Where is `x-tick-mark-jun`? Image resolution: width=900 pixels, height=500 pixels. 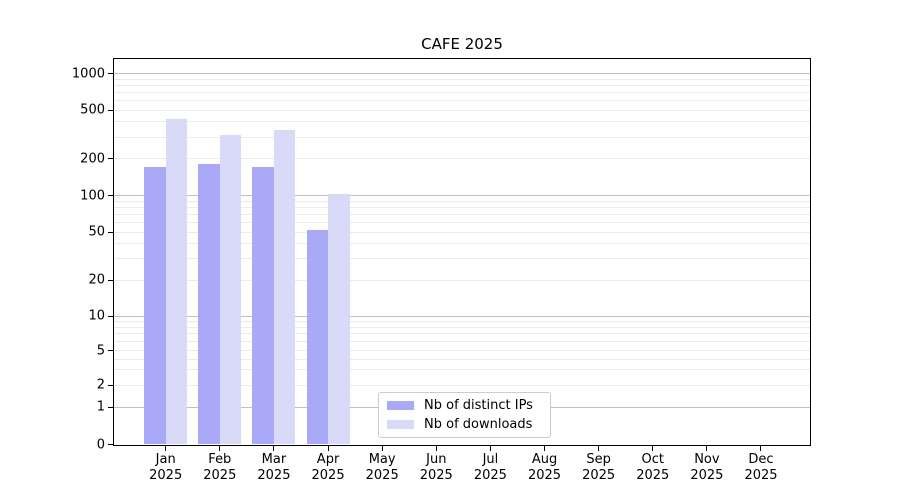
x-tick-mark-jun is located at coordinates (436, 448).